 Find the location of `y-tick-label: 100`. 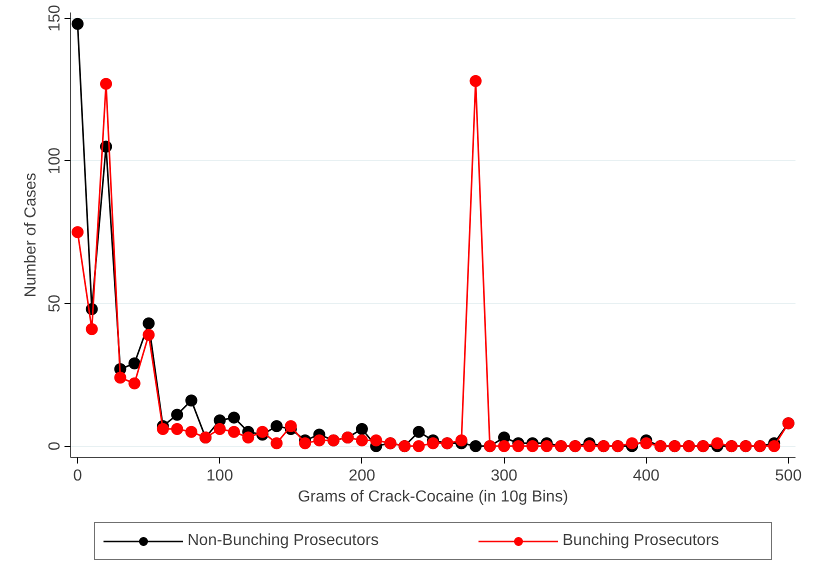

y-tick-label: 100 is located at coordinates (55, 160).